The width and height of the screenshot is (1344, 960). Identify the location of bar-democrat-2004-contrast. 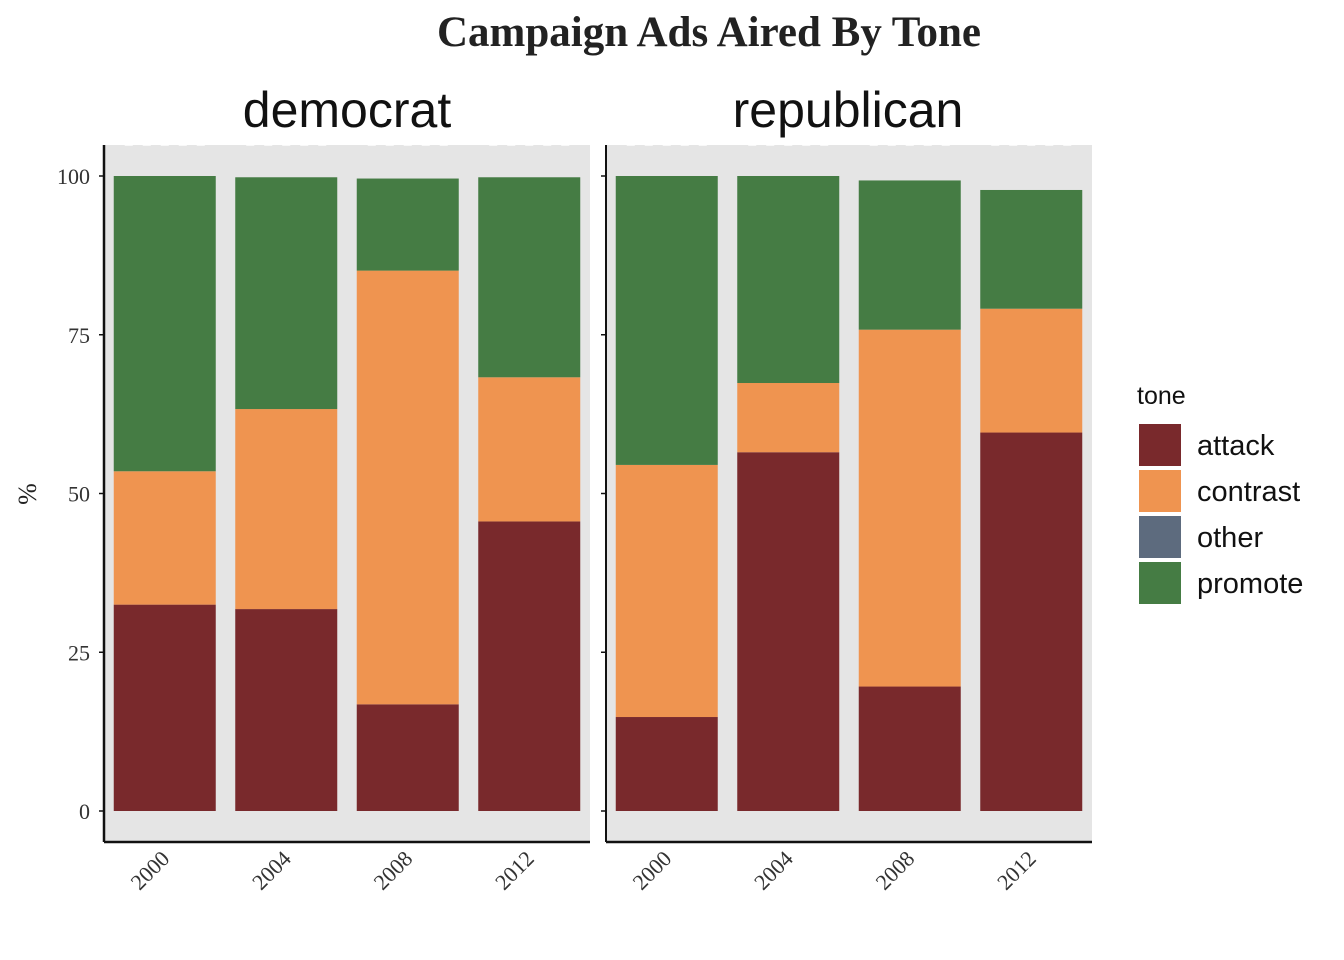
(286, 509).